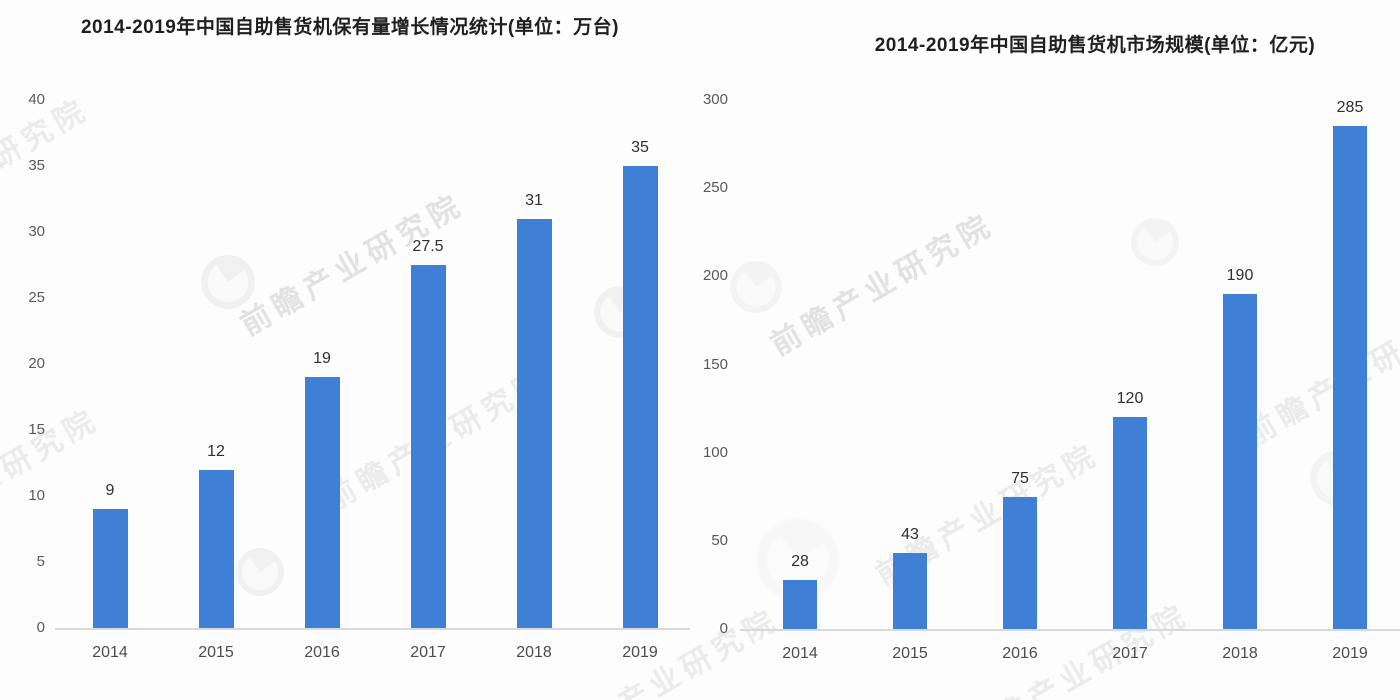 The image size is (1400, 700). I want to click on y-tick-label: 5, so click(40, 561).